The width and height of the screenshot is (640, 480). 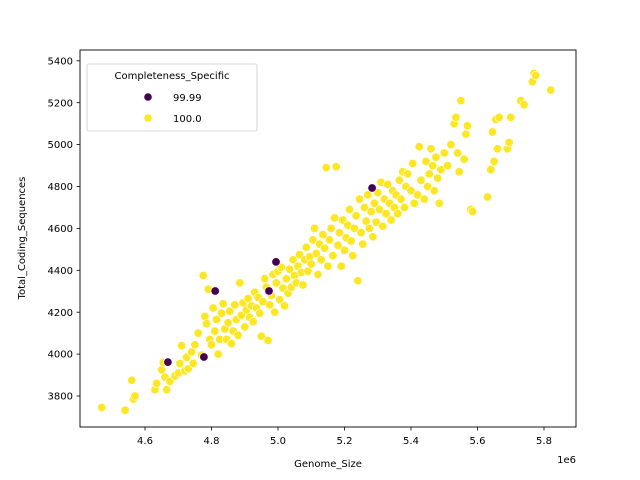 I want to click on y-axis-ticks: 3800 4000 4200 4400 4600 4800 5000 5200 5400, so click(x=64, y=229).